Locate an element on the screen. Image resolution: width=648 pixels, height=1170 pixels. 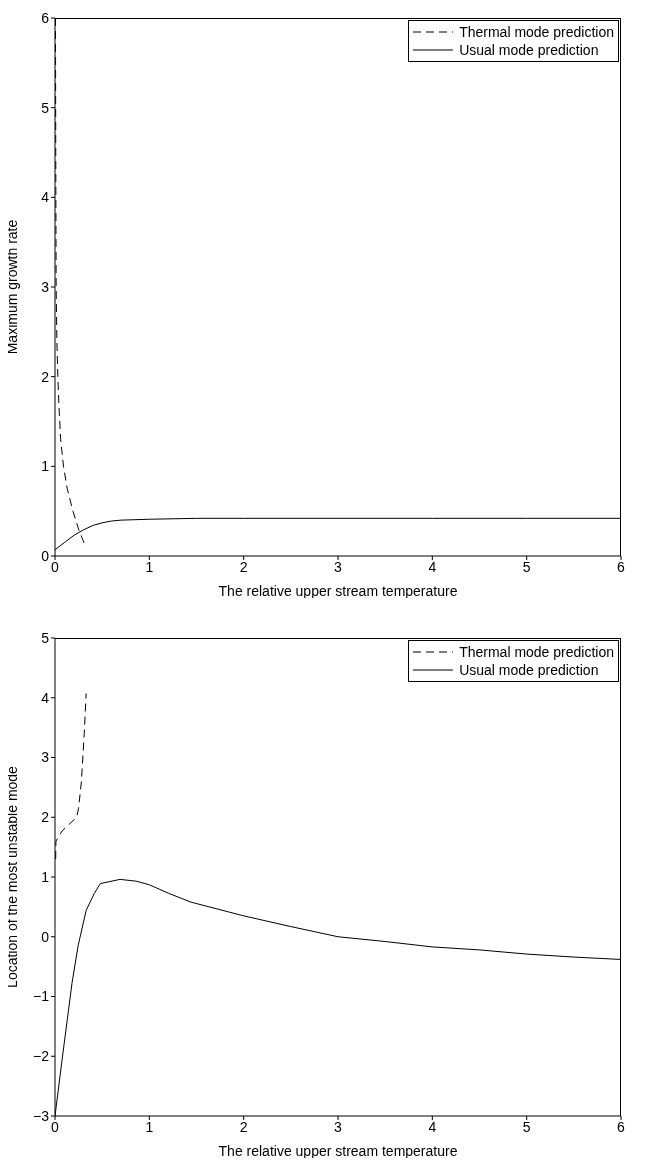
y-tick-label: −2 is located at coordinates (41, 1056).